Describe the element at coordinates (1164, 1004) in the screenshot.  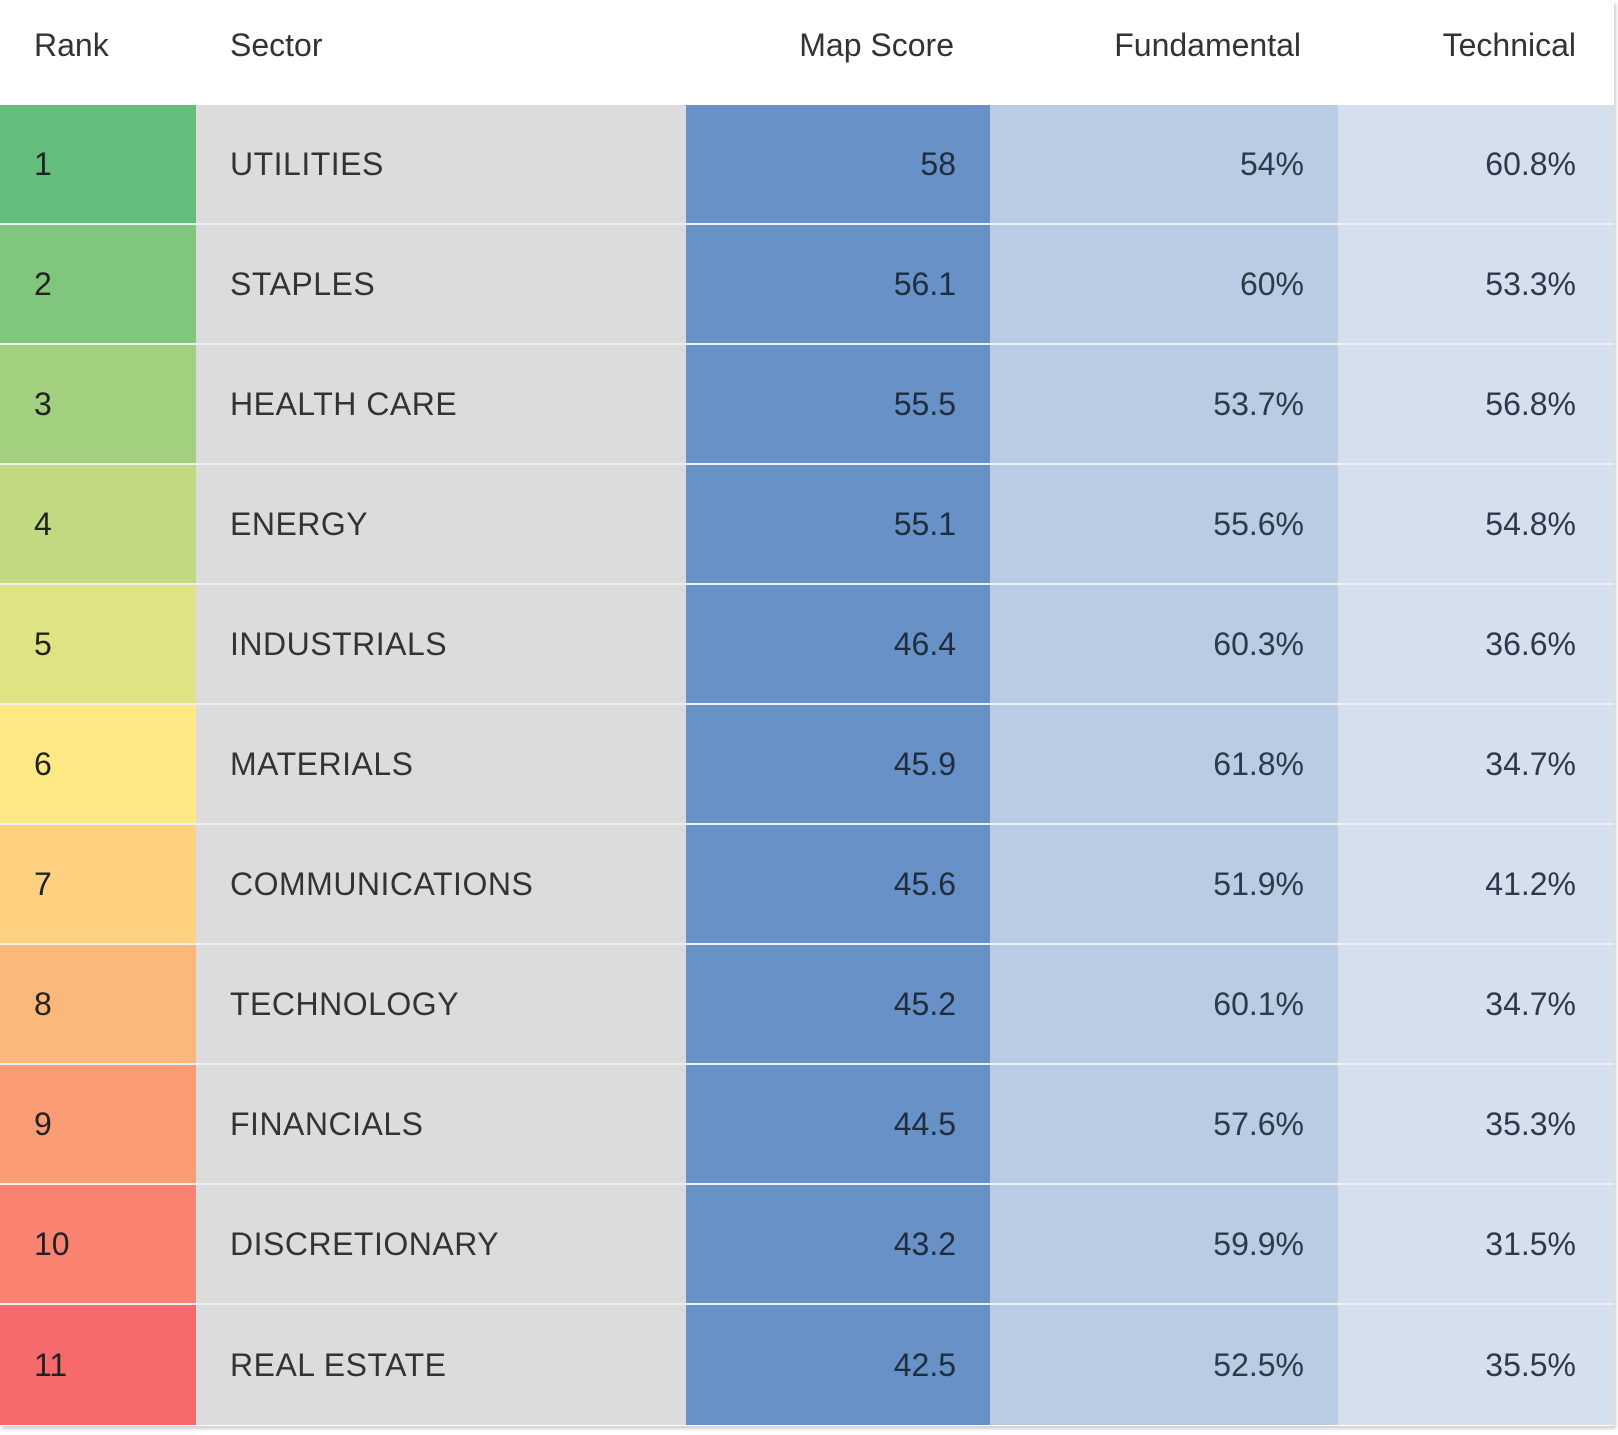
I see `fundamental-cell: 60.1%` at that location.